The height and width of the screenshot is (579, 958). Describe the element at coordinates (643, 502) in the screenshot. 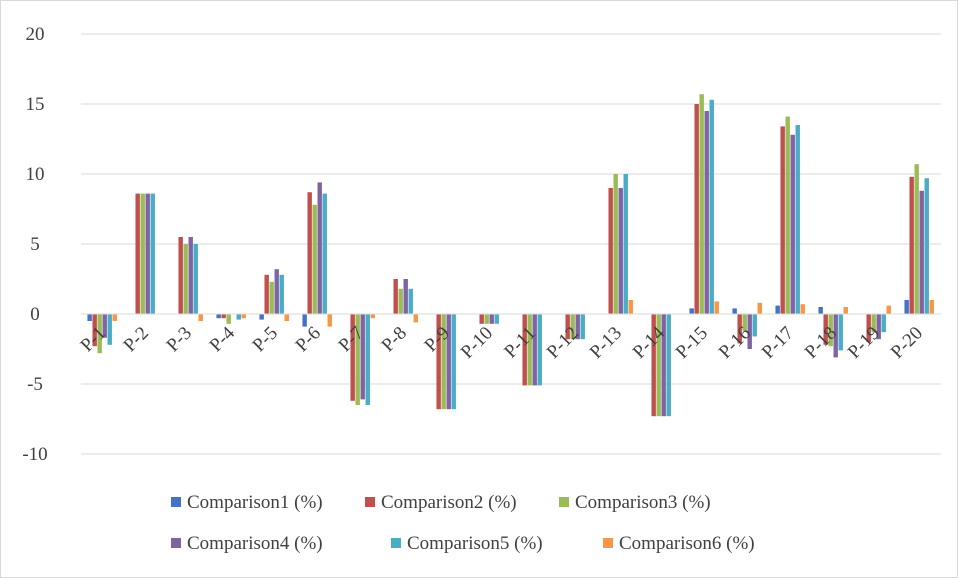

I see `legend-label: Comparison3 (%)` at that location.